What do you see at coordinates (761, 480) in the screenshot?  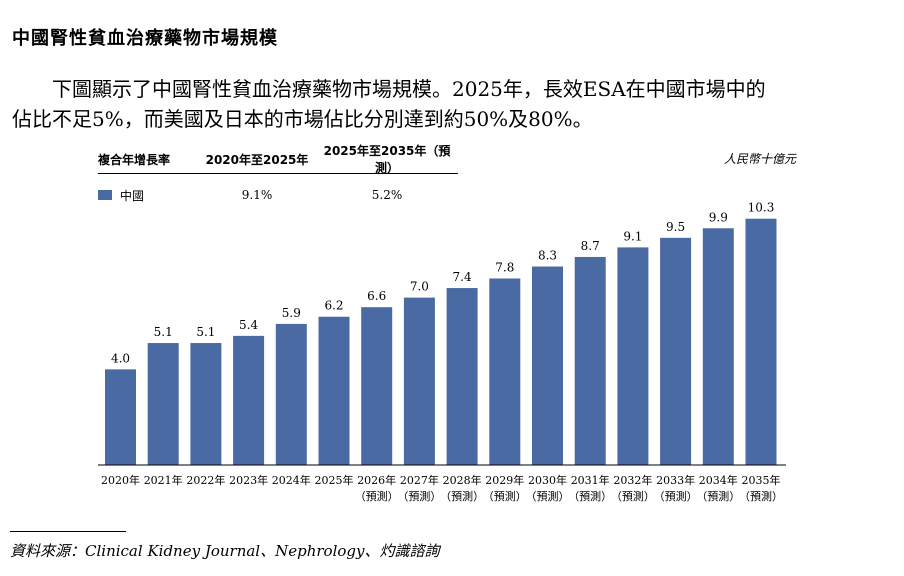 I see `x-tick-label: 2035年` at bounding box center [761, 480].